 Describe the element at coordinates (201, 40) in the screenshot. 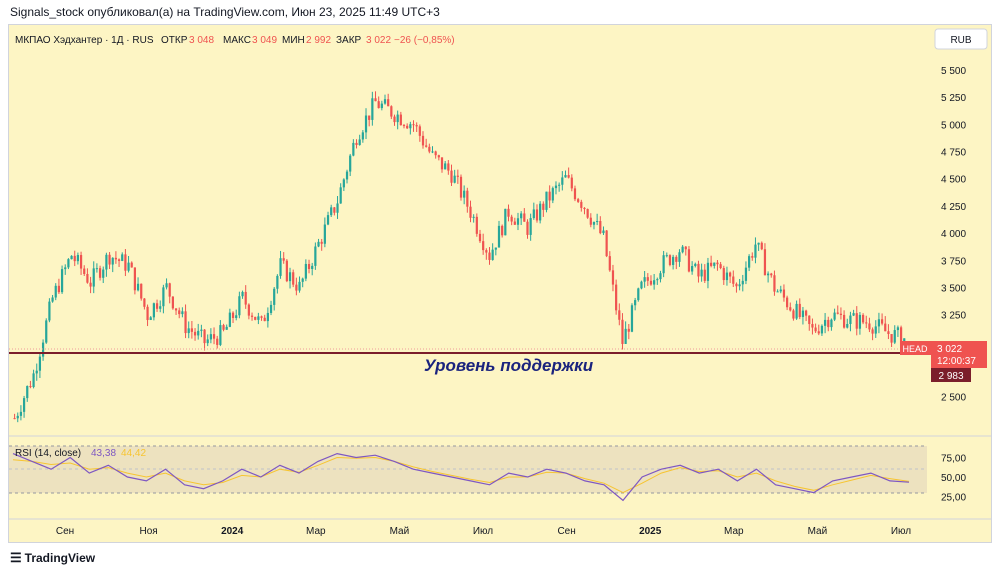

I see `open-value: 3 048` at that location.